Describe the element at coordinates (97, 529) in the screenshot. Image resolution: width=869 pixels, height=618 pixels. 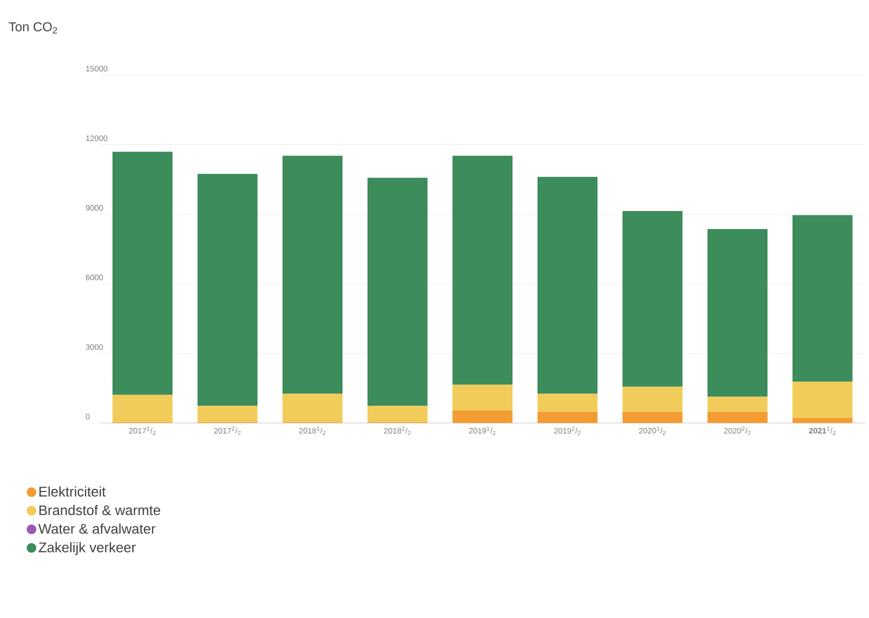
I see `legend-label: Water & afvalwater` at that location.